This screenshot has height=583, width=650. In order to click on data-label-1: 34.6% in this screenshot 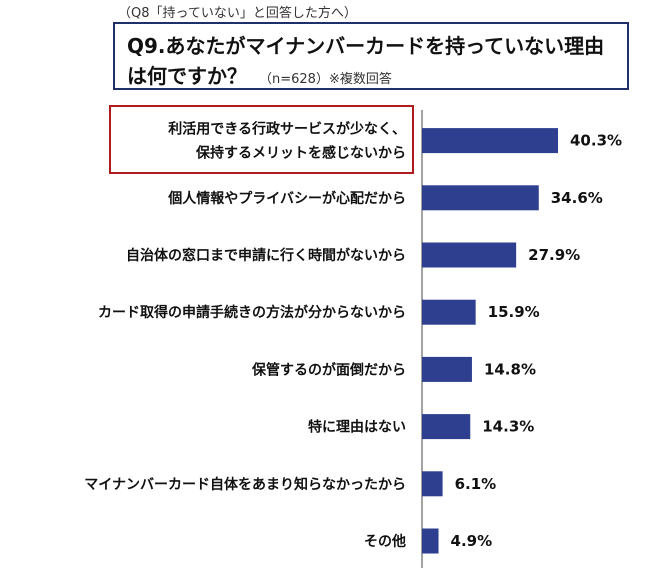, I will do `click(577, 198)`.